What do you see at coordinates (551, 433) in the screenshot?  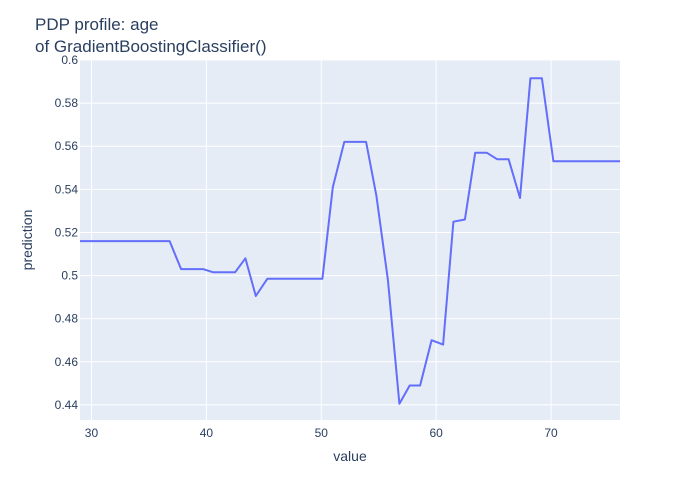 I see `x-tick-label: 70` at bounding box center [551, 433].